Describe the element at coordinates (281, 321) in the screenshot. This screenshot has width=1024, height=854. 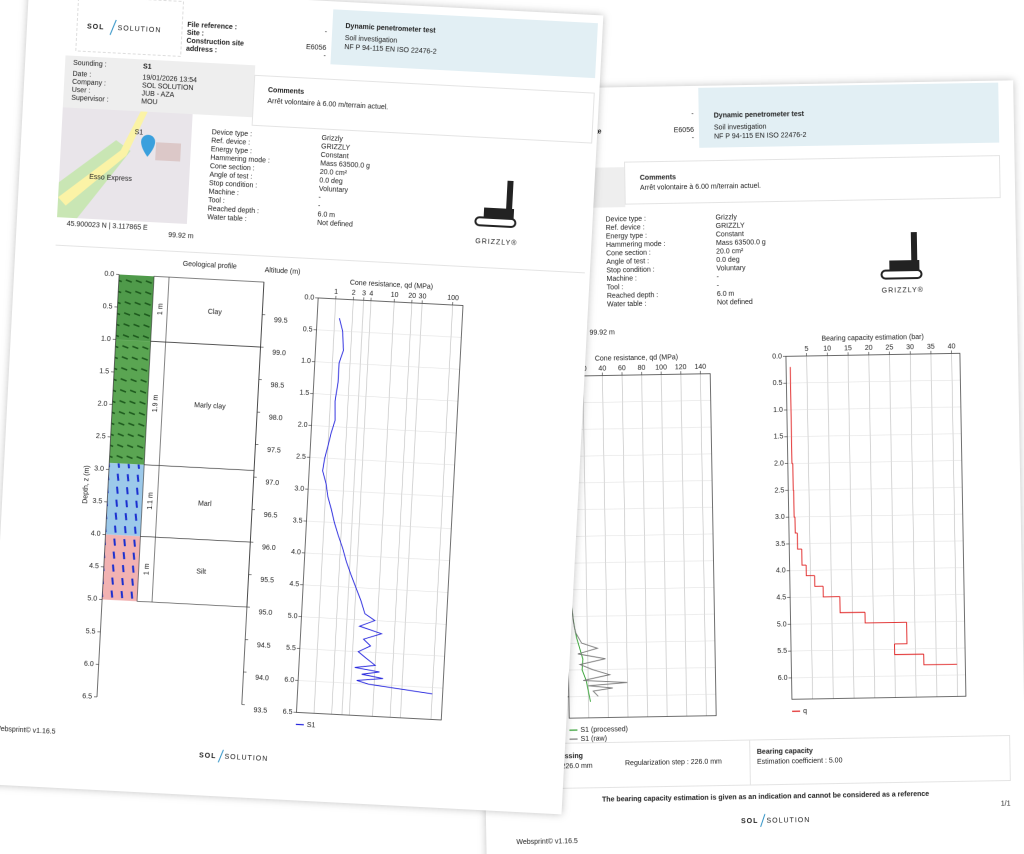
I see `altitude-tick-label: 99.5` at that location.